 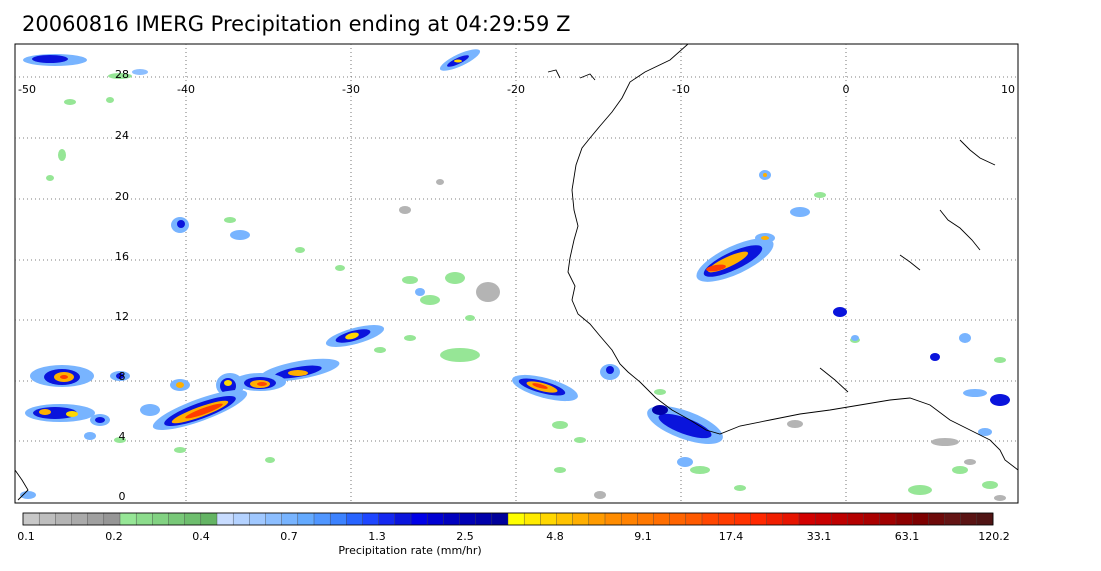 I want to click on lon-label: -10, so click(x=681, y=89).